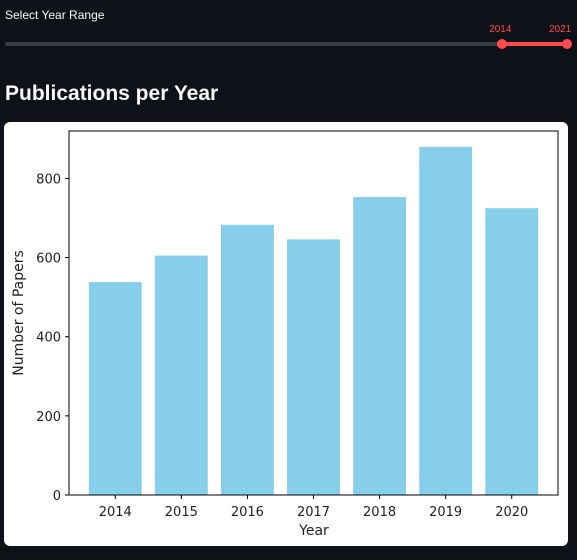 The image size is (577, 560). I want to click on section-title: Publications per Year, so click(112, 93).